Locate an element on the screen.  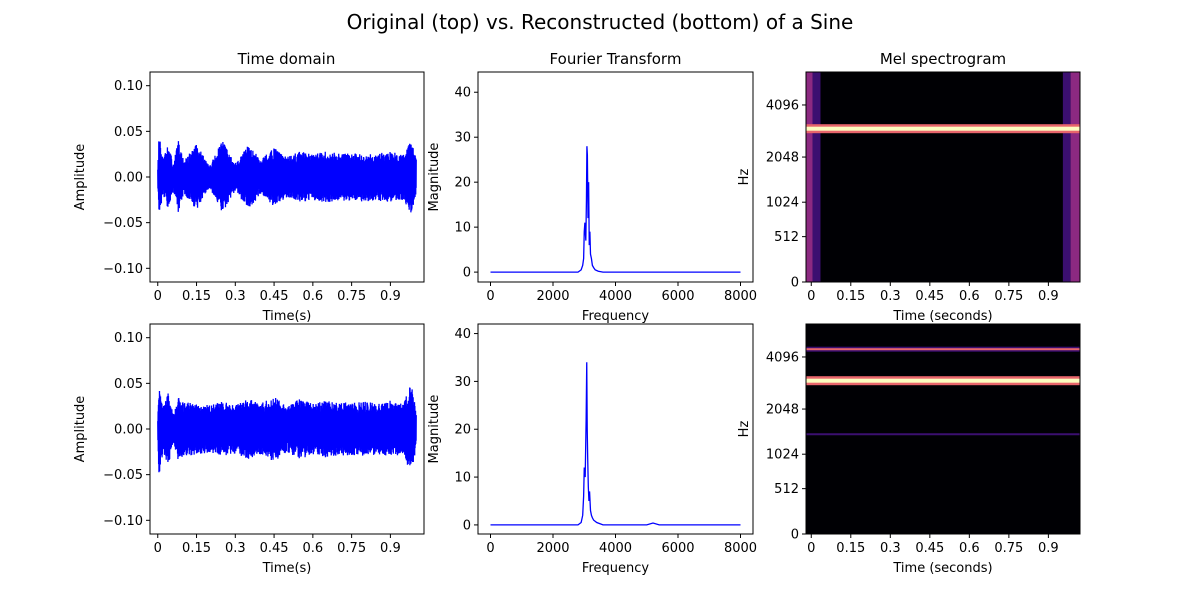
column-title-mel: Mel spectrogram is located at coordinates (943, 59).